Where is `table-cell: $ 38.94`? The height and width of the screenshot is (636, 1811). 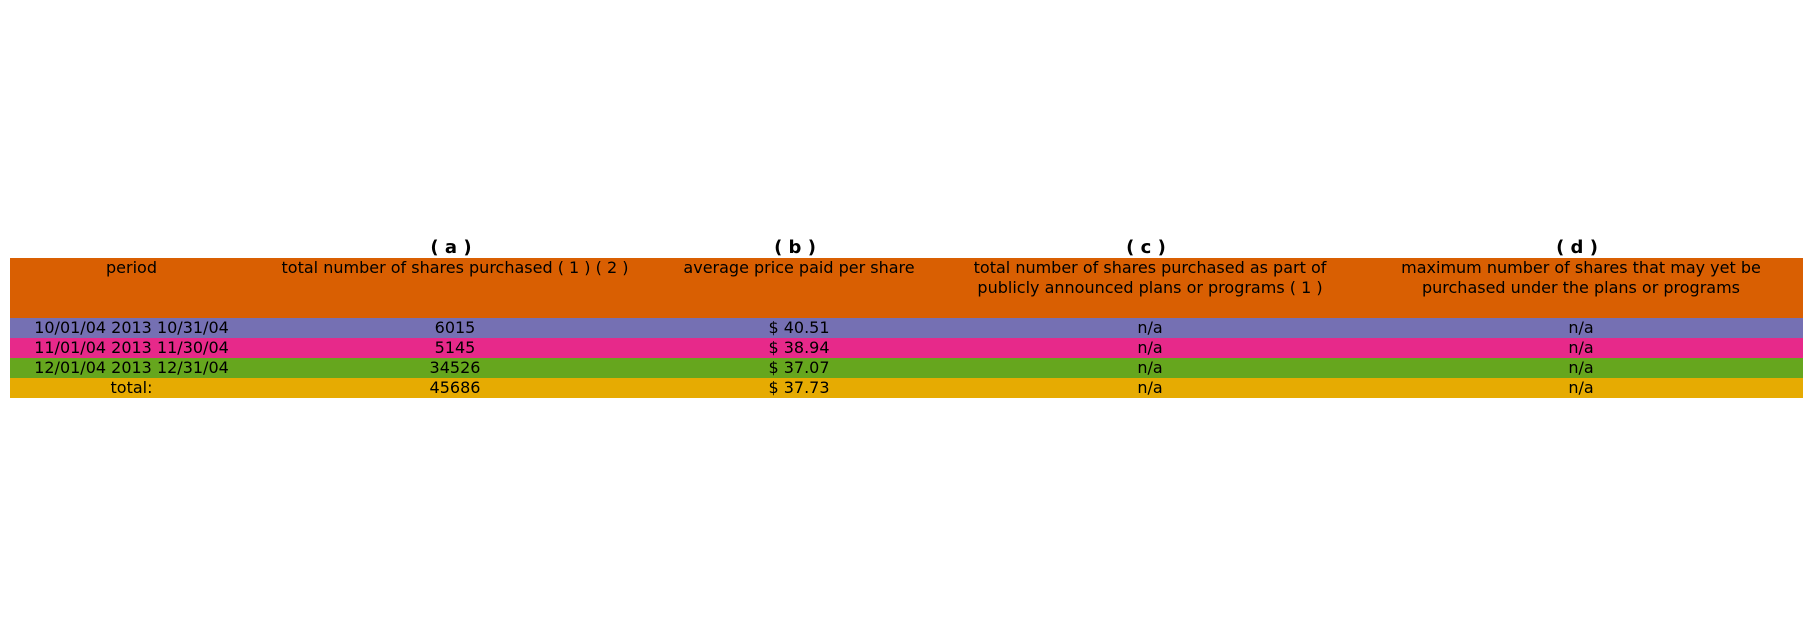 table-cell: $ 38.94 is located at coordinates (799, 347).